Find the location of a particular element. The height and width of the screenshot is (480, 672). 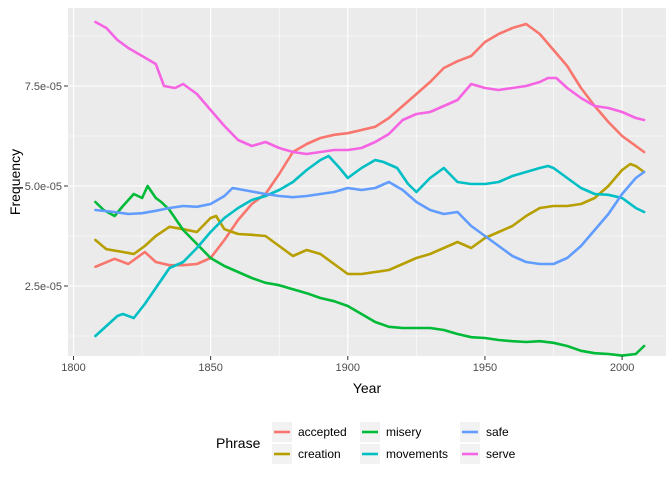

legend-label-accepted: accepted is located at coordinates (322, 432).